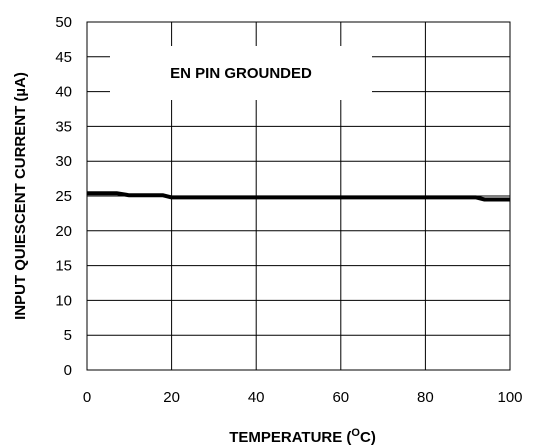  I want to click on x-axis-title-sup: O, so click(355, 433).